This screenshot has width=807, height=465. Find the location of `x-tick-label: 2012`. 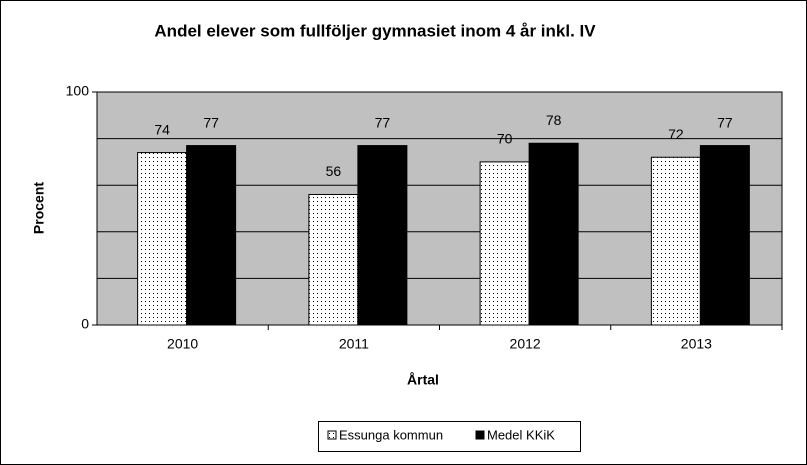

x-tick-label: 2012 is located at coordinates (525, 344).